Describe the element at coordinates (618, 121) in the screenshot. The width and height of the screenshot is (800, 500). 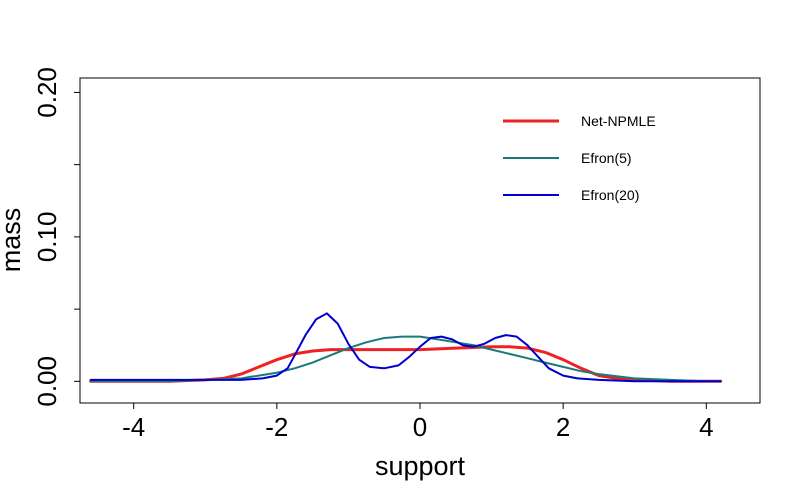
I see `legend-label: Net-NPMLE` at that location.